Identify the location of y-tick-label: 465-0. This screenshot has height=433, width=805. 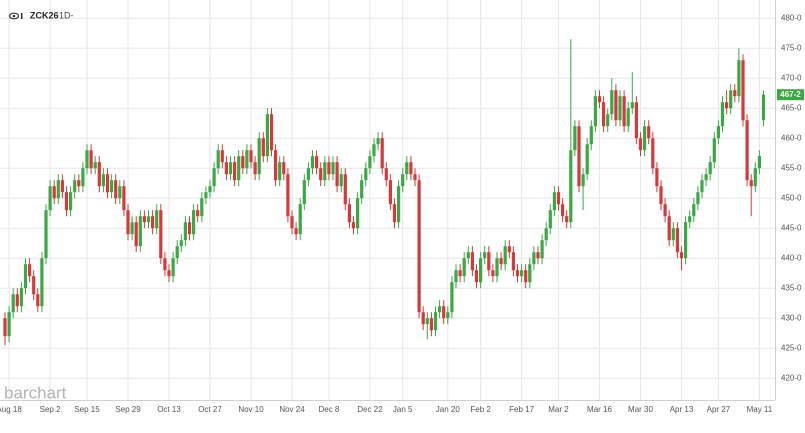
(791, 107).